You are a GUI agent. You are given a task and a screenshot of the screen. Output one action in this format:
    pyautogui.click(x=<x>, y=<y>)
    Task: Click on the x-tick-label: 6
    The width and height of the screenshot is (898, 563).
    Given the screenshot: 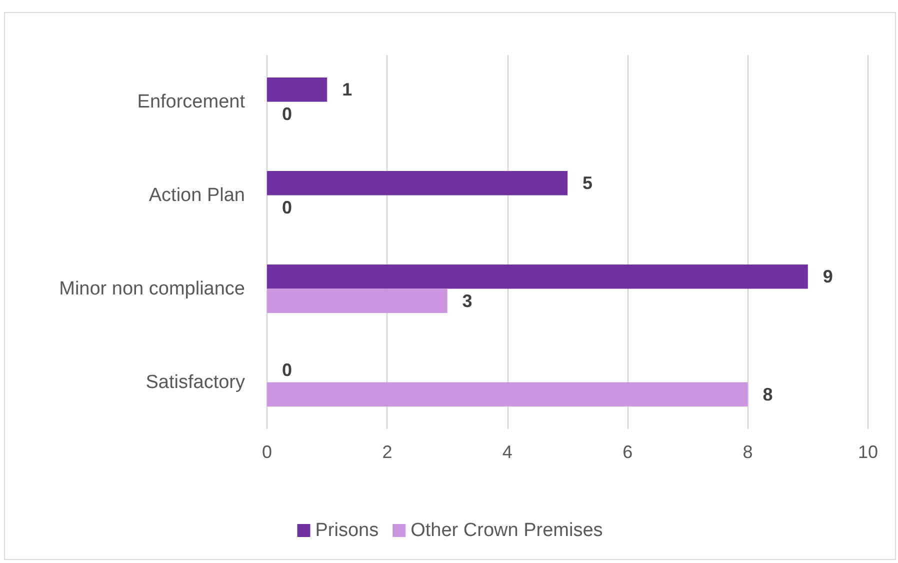 What is the action you would take?
    pyautogui.click(x=627, y=452)
    